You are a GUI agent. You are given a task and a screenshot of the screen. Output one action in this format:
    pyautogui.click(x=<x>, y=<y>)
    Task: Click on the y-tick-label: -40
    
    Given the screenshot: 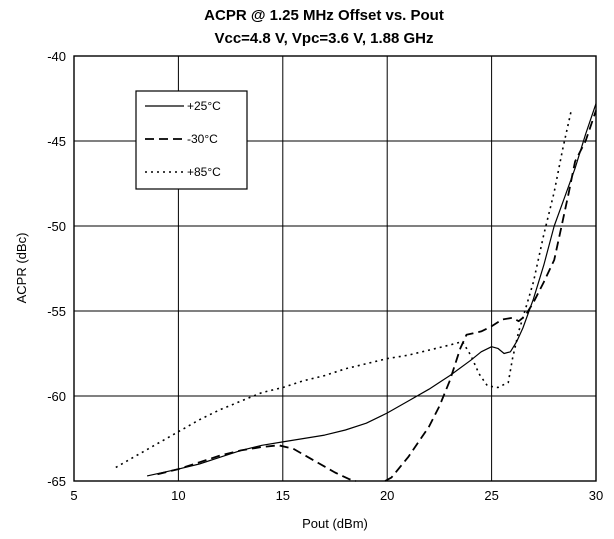 What is the action you would take?
    pyautogui.click(x=56, y=56)
    